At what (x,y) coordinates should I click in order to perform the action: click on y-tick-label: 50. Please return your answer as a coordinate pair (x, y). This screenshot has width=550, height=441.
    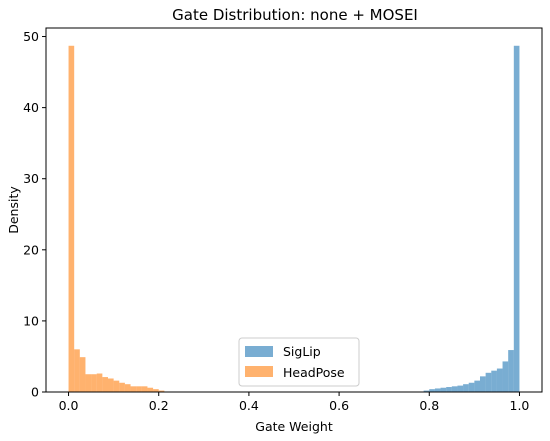
    Looking at the image, I should click on (31, 36).